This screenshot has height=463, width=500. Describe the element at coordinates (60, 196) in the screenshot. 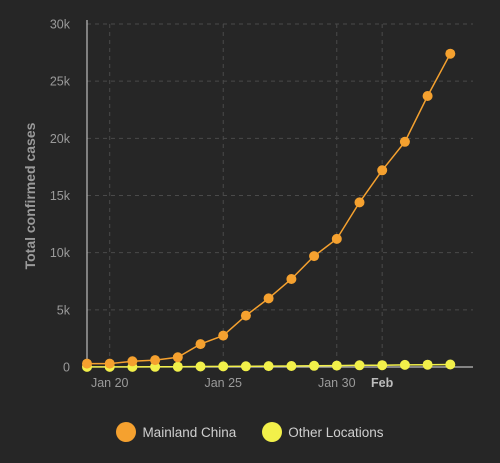

I see `y-tick-label-15k: 15k` at that location.